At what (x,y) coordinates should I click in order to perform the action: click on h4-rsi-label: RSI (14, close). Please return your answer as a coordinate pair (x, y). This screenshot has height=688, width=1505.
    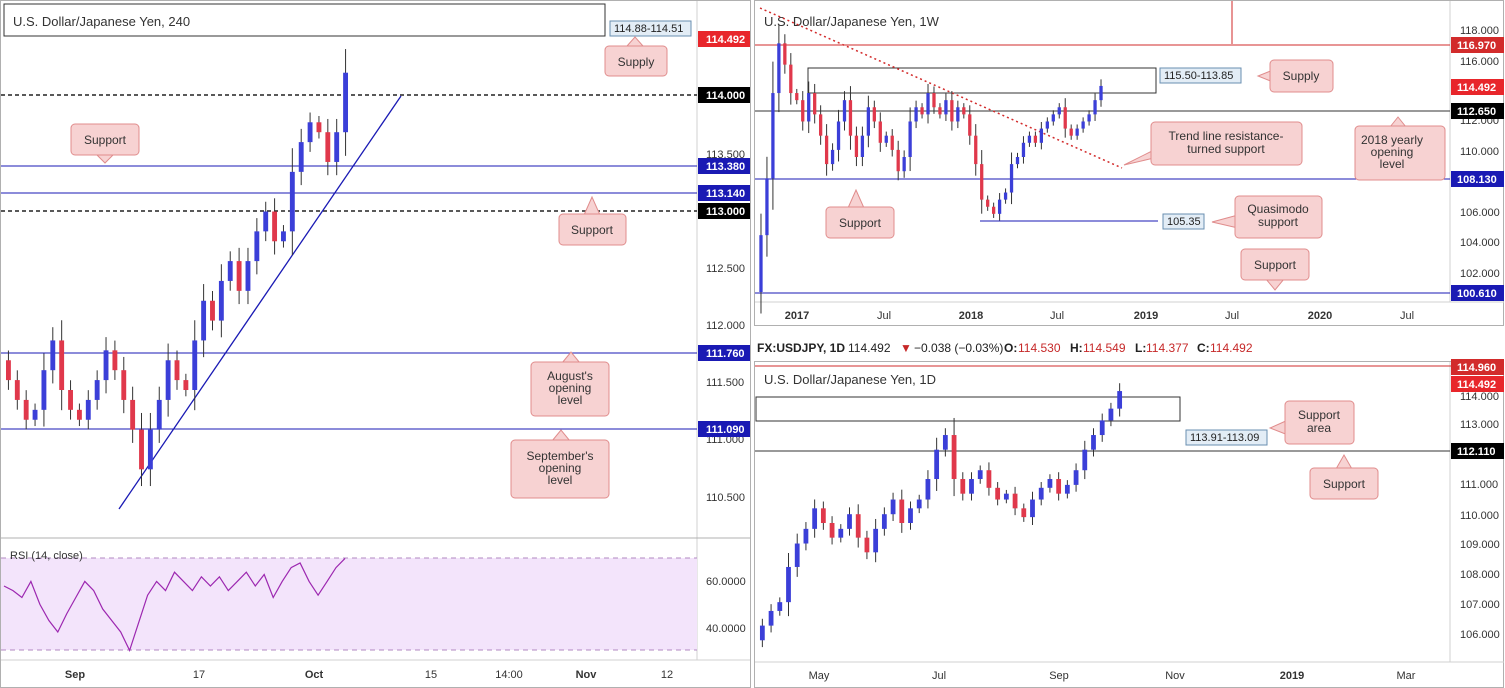
    Looking at the image, I should click on (46, 556).